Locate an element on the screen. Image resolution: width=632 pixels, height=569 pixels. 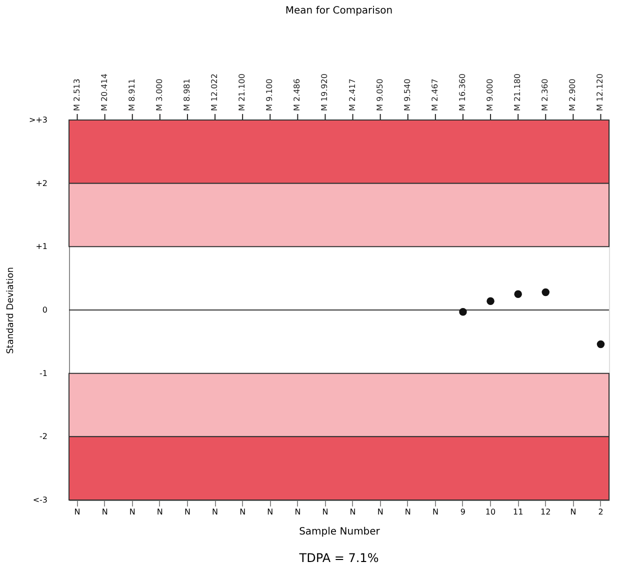
y-tick-label: <-3 is located at coordinates (40, 500).